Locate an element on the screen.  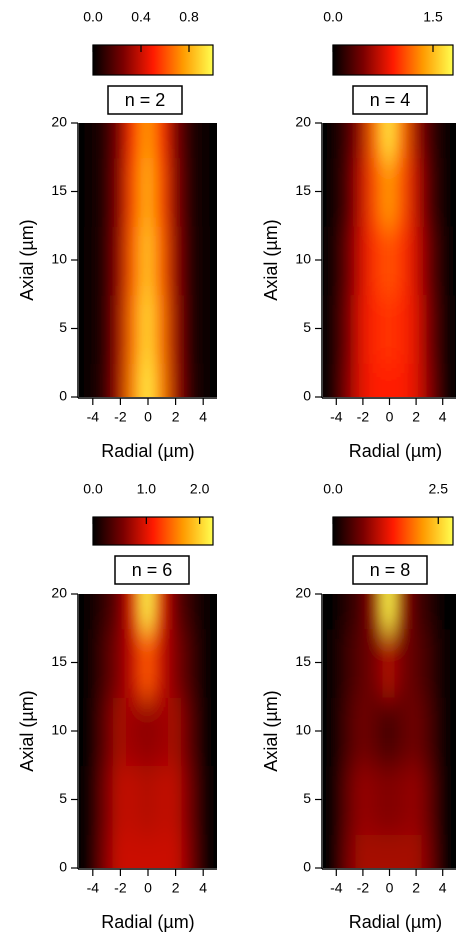
x-tick-label: -2 is located at coordinates (120, 417).